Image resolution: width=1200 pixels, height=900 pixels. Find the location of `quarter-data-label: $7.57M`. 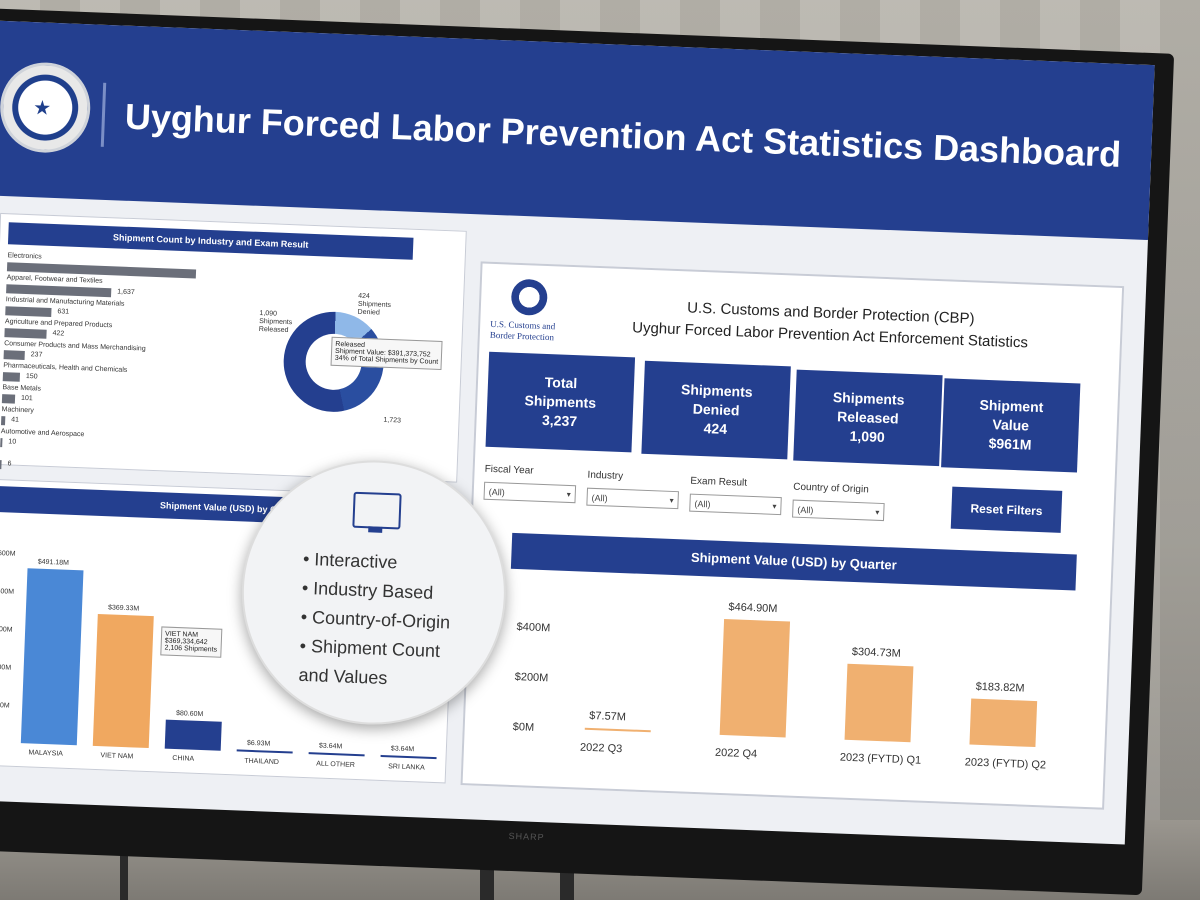

quarter-data-label: $7.57M is located at coordinates (608, 716).